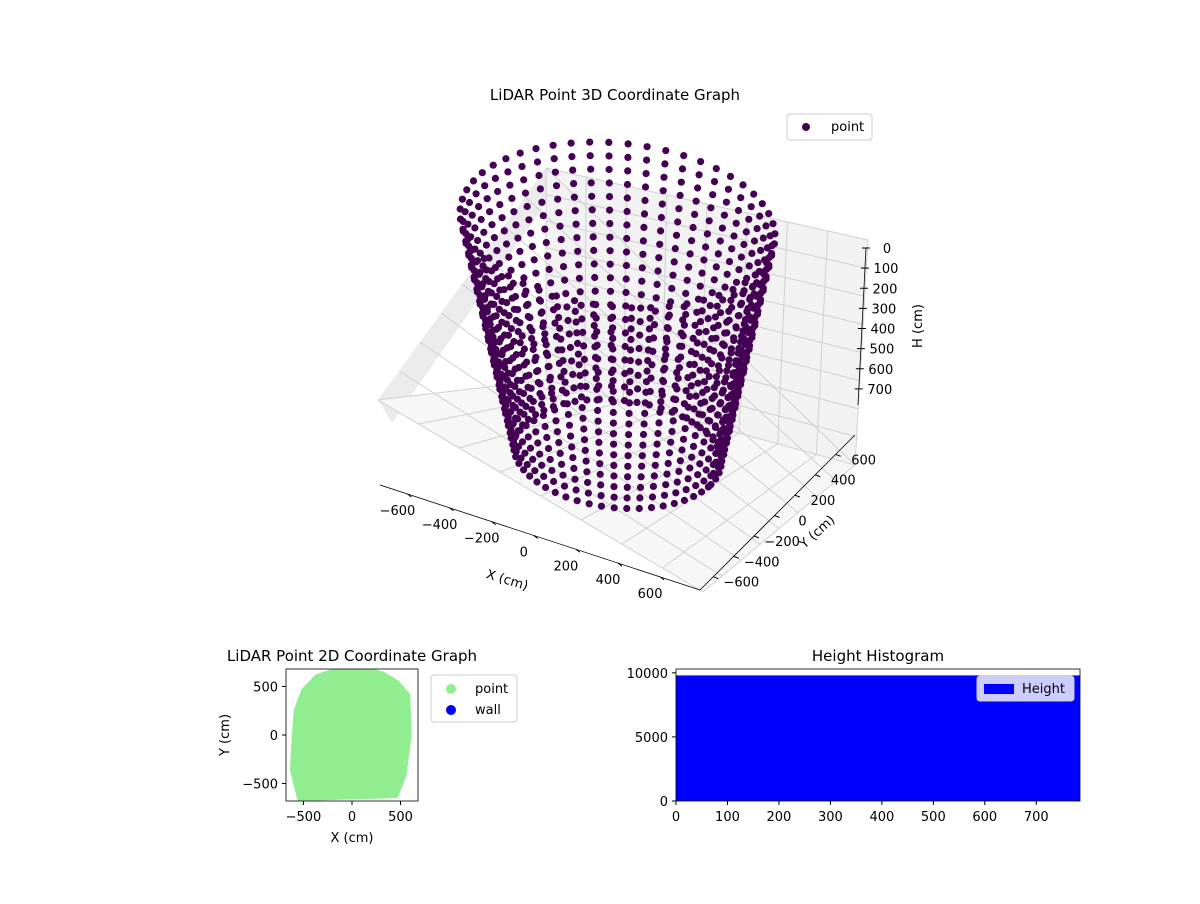 This screenshot has width=1200, height=904. Describe the element at coordinates (274, 736) in the screenshot. I see `y-tick-label-2d: 0` at that location.